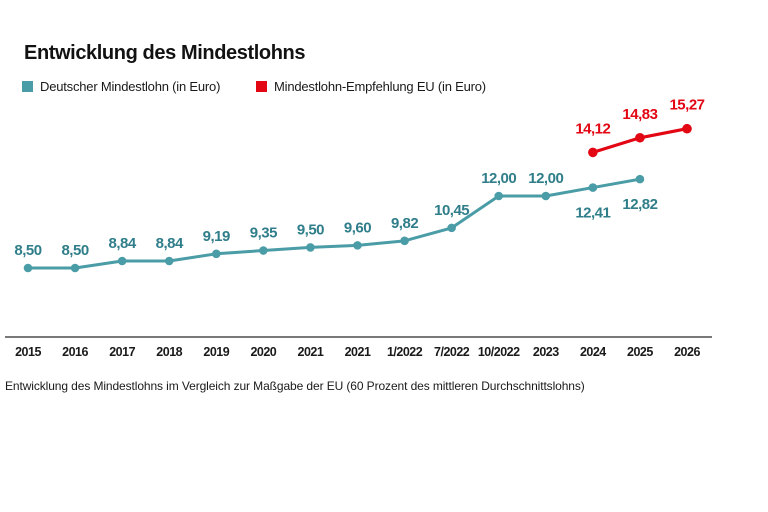 The width and height of the screenshot is (768, 512). Describe the element at coordinates (310, 229) in the screenshot. I see `value-label: 9,50` at that location.